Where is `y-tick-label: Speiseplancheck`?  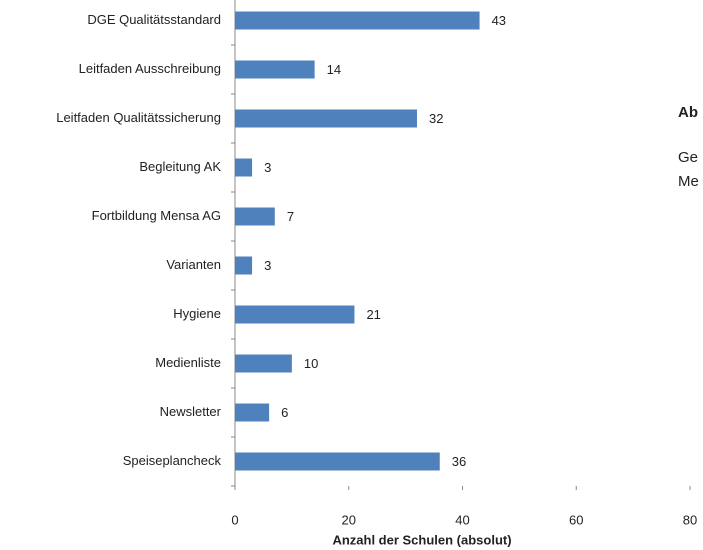
y-tick-label: Speiseplancheck is located at coordinates (172, 460).